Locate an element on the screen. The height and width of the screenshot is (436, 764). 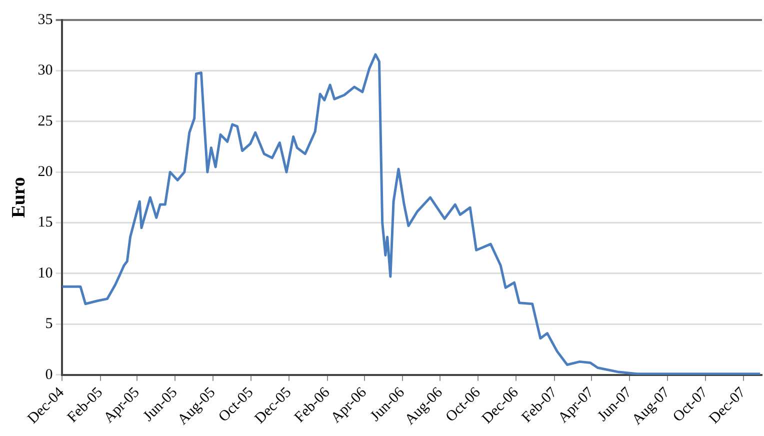
y-tick-label: 35 is located at coordinates (45, 20).